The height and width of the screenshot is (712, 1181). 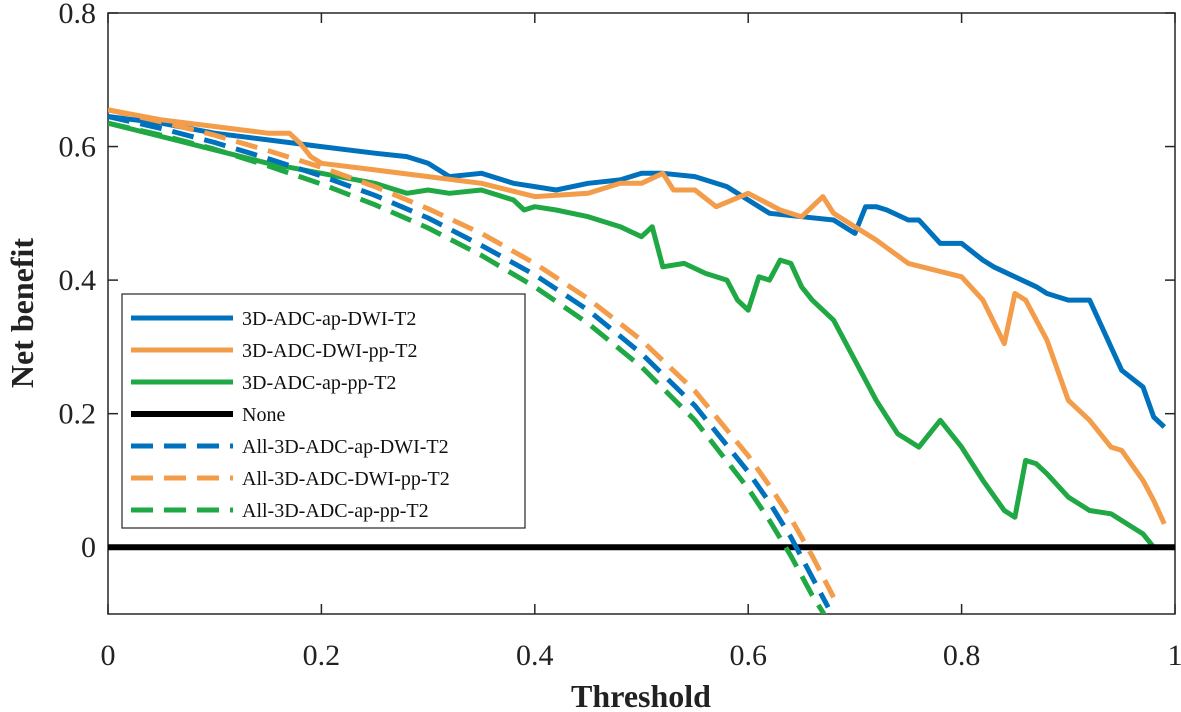 I want to click on legend-label-3d-adc-ap-pp-t2: 3D-ADC-ap-pp-T2, so click(x=319, y=383).